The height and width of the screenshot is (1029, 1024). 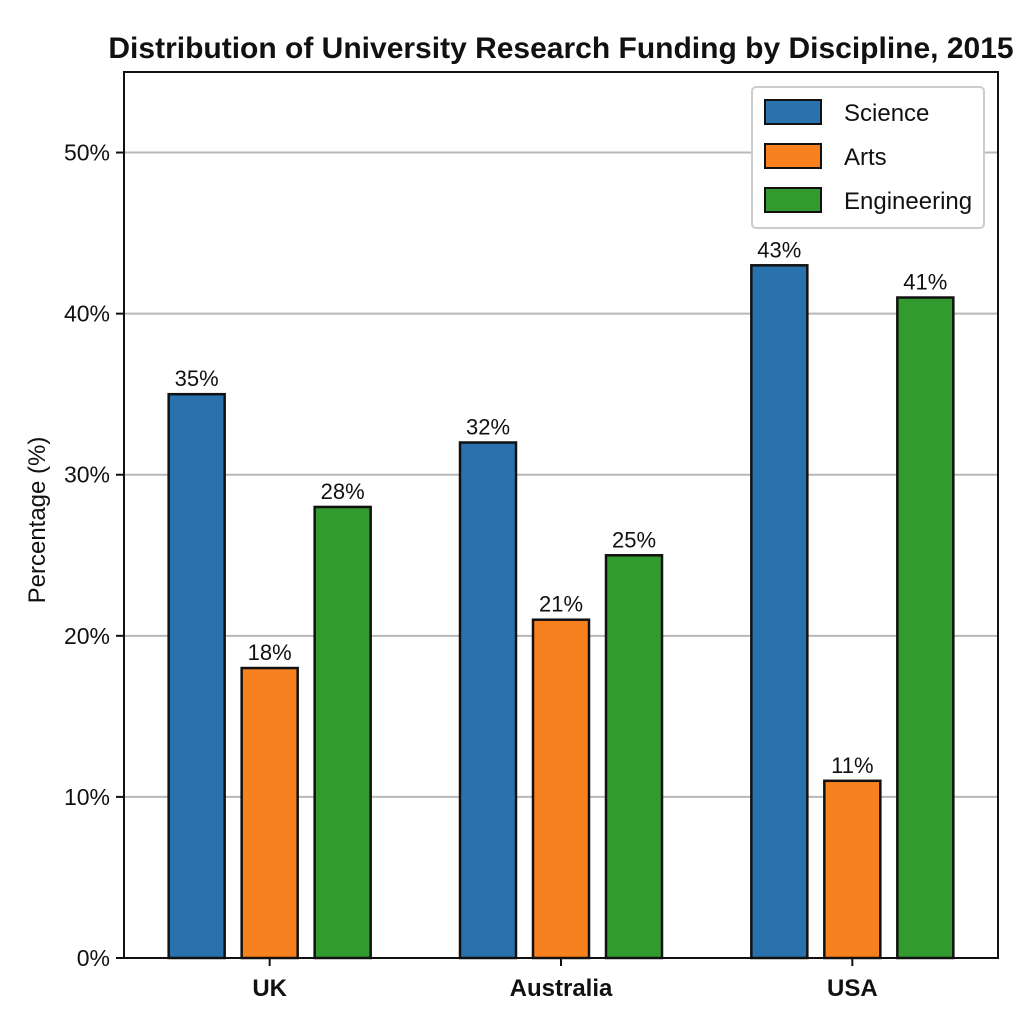 I want to click on data-label: 25%, so click(x=634, y=539).